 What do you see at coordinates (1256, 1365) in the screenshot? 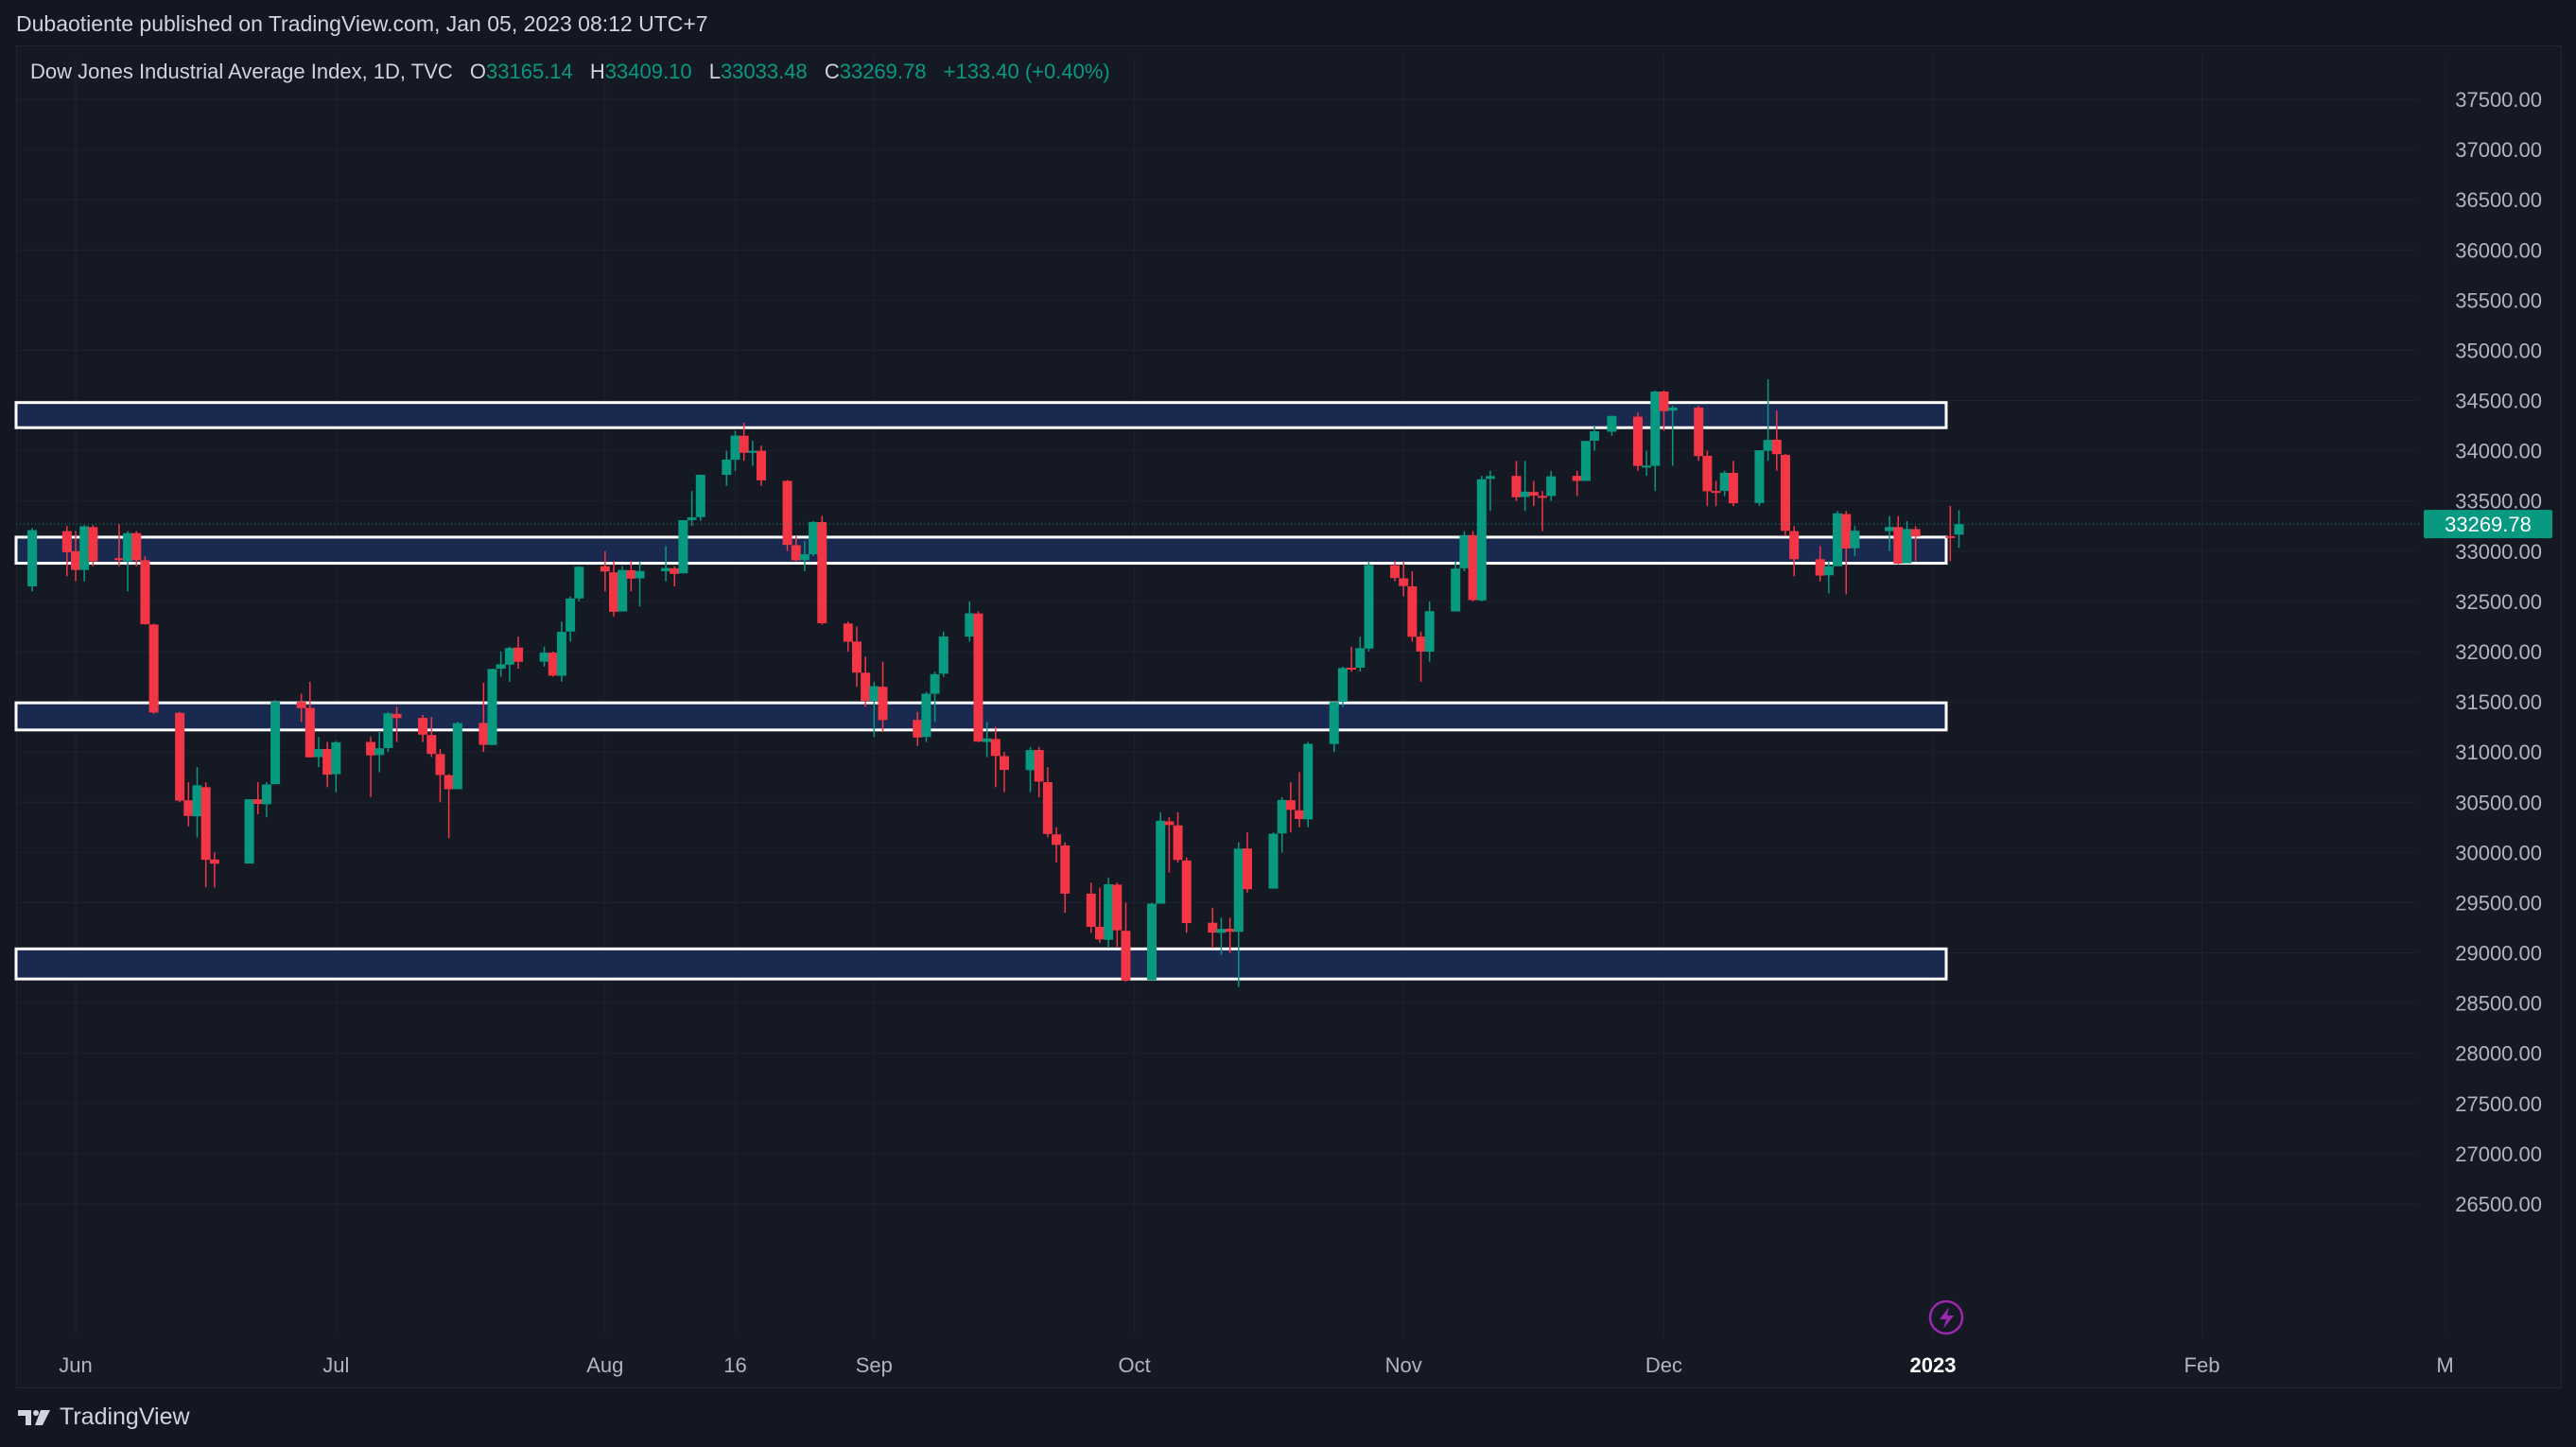
I see `time-axis: Jun Jul Aug 16 Sep Oct Nov Dec 2023 Feb M` at bounding box center [1256, 1365].